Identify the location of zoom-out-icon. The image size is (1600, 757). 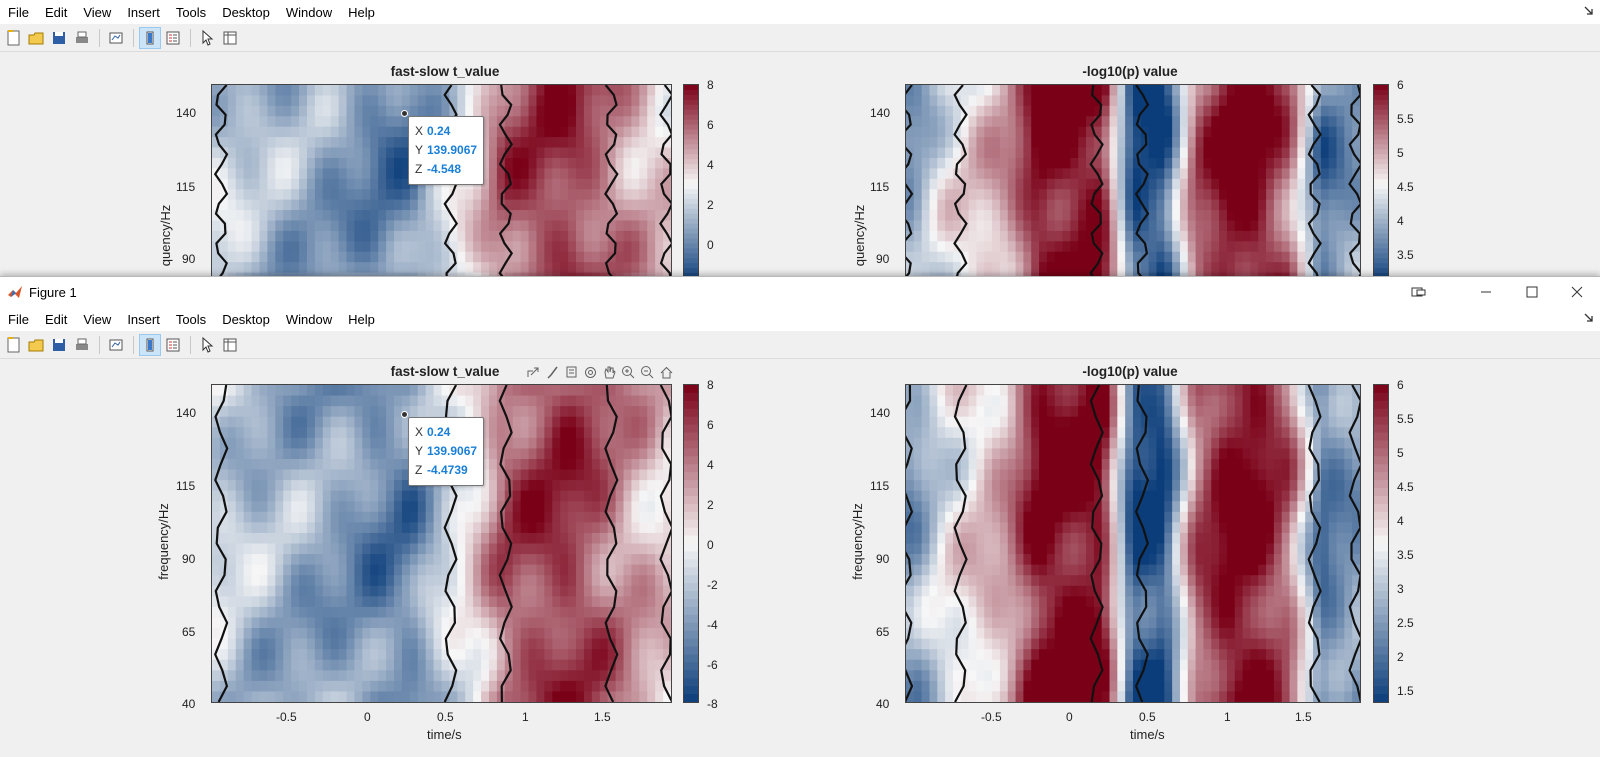
(647, 372).